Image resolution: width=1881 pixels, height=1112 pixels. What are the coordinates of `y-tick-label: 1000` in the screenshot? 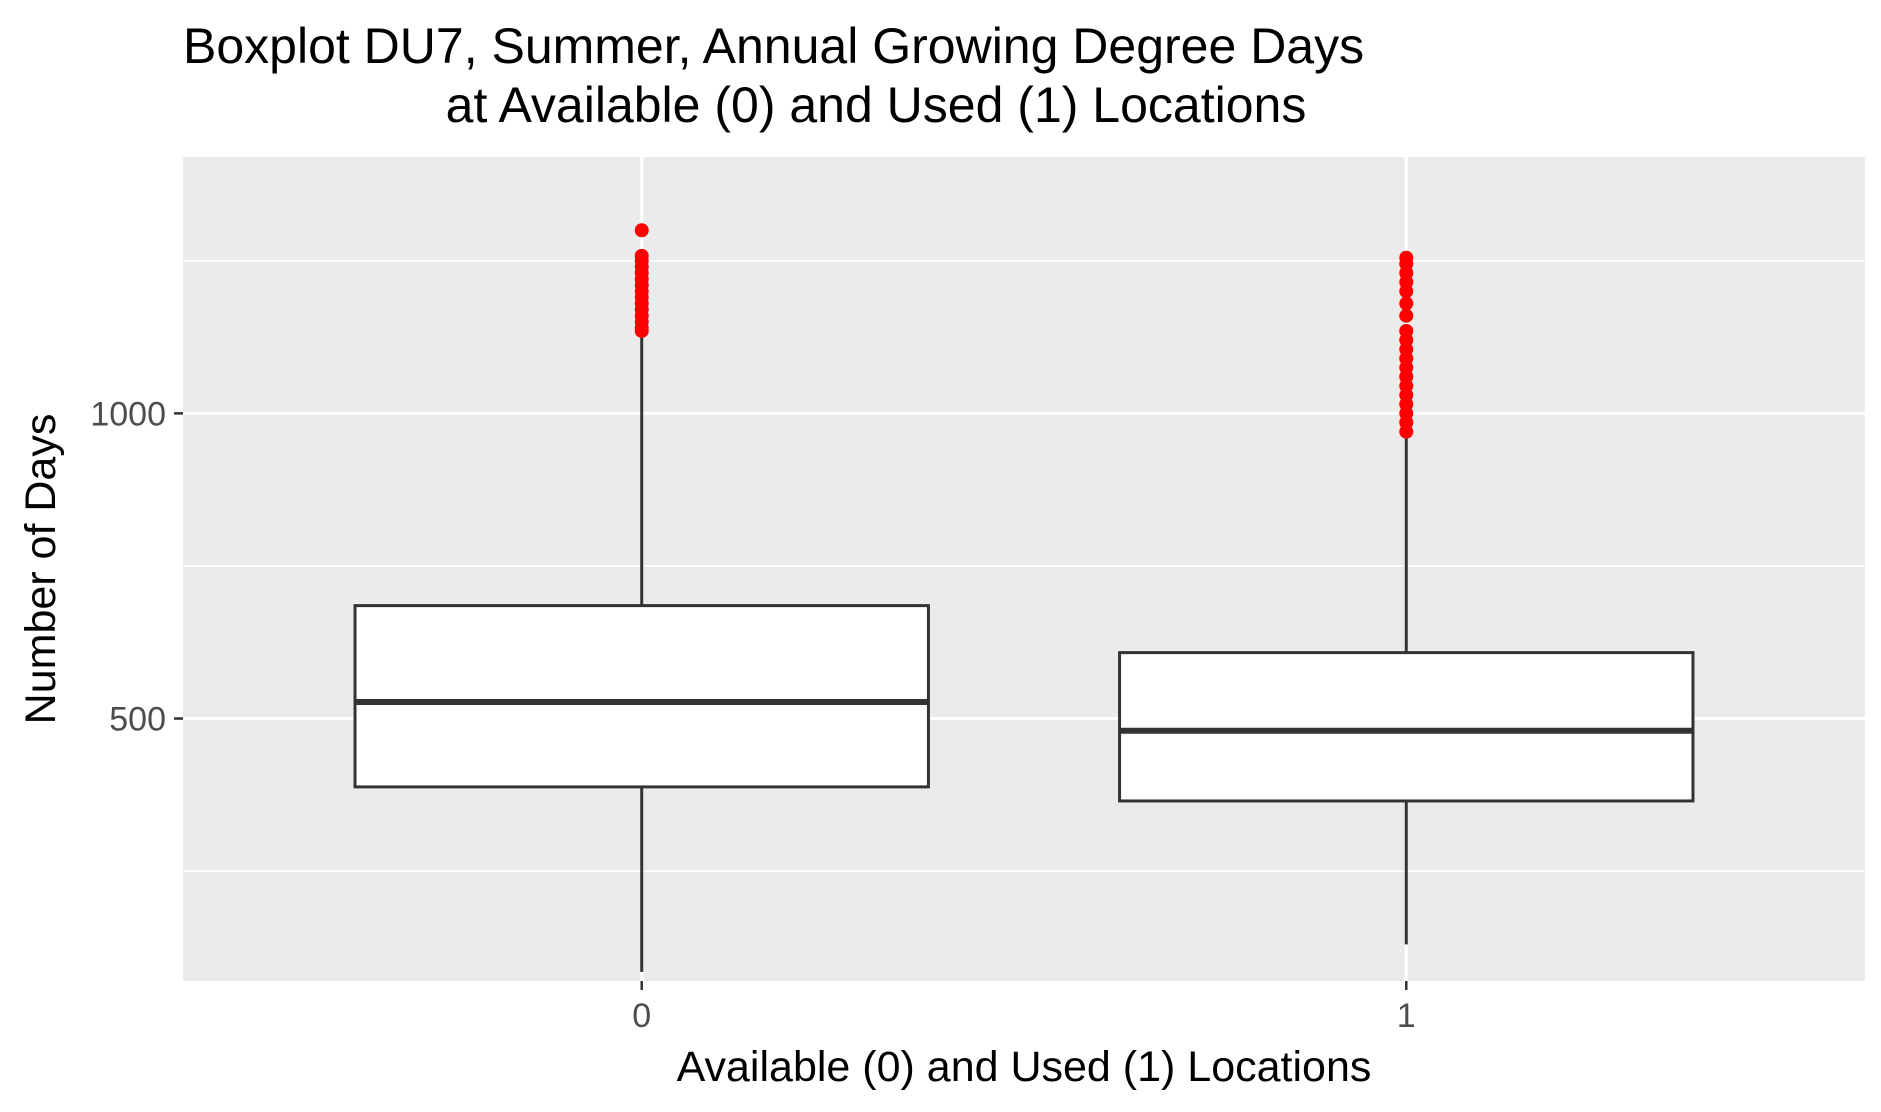 It's located at (128, 414).